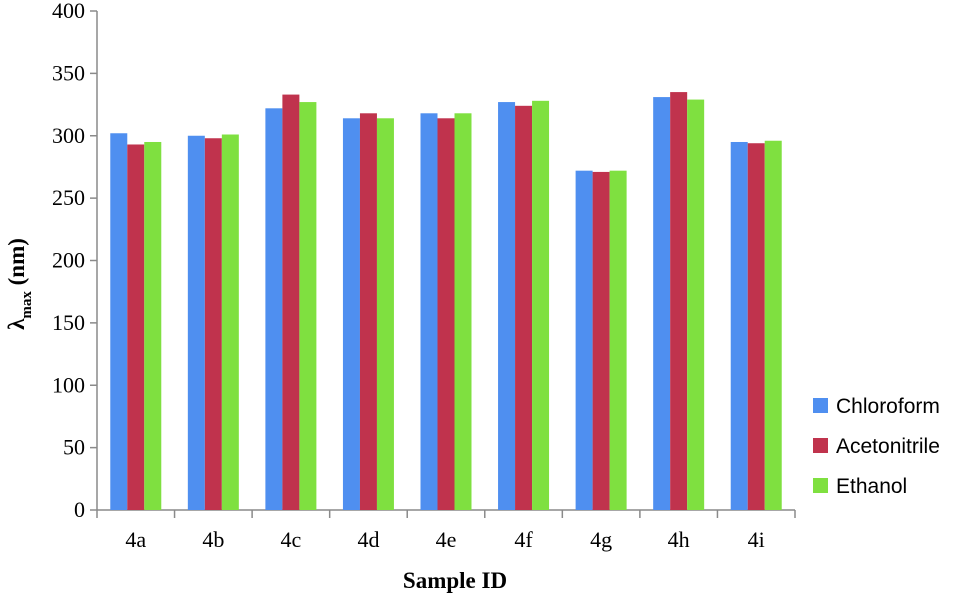 This screenshot has height=597, width=971. What do you see at coordinates (773, 325) in the screenshot?
I see `bar-ethanol-4i` at bounding box center [773, 325].